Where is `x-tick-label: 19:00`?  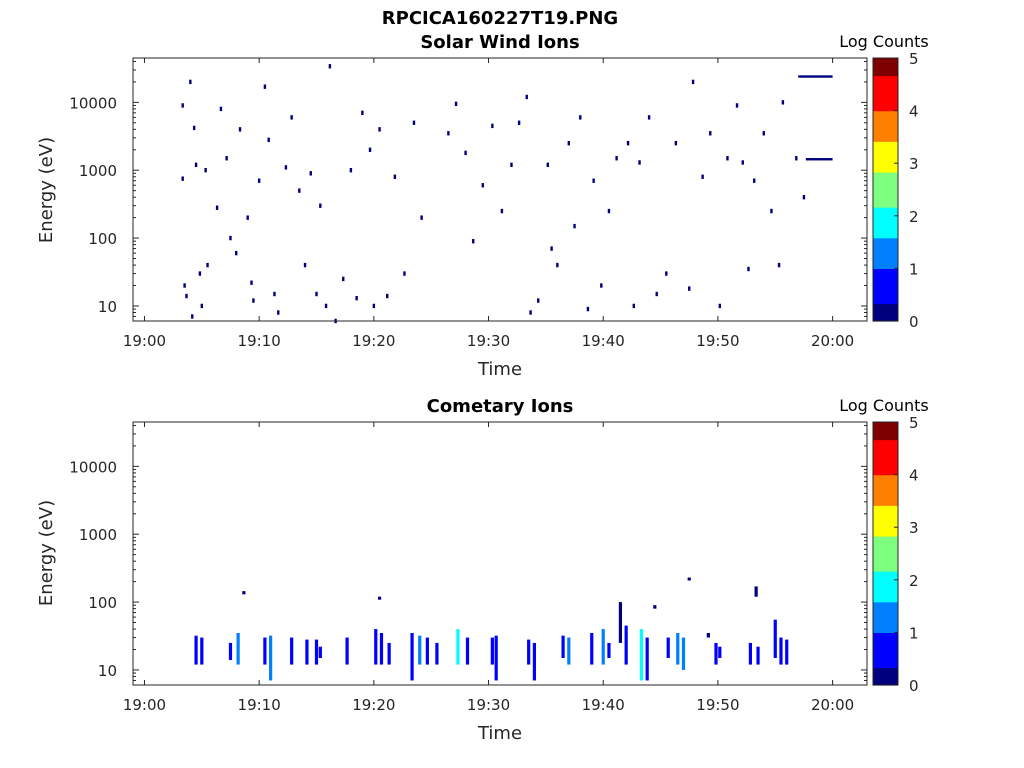
x-tick-label: 19:00 is located at coordinates (144, 705).